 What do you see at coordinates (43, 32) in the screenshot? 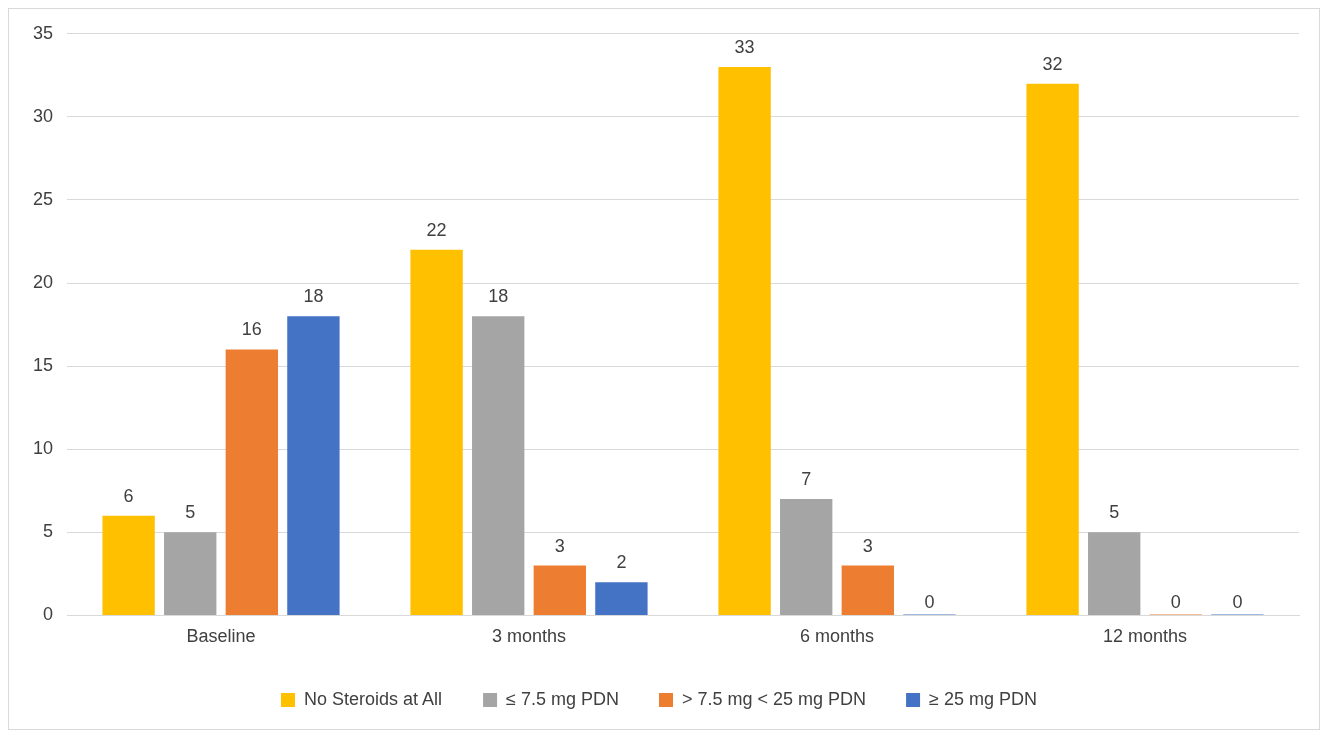
I see `y-tick-label: 35` at bounding box center [43, 32].